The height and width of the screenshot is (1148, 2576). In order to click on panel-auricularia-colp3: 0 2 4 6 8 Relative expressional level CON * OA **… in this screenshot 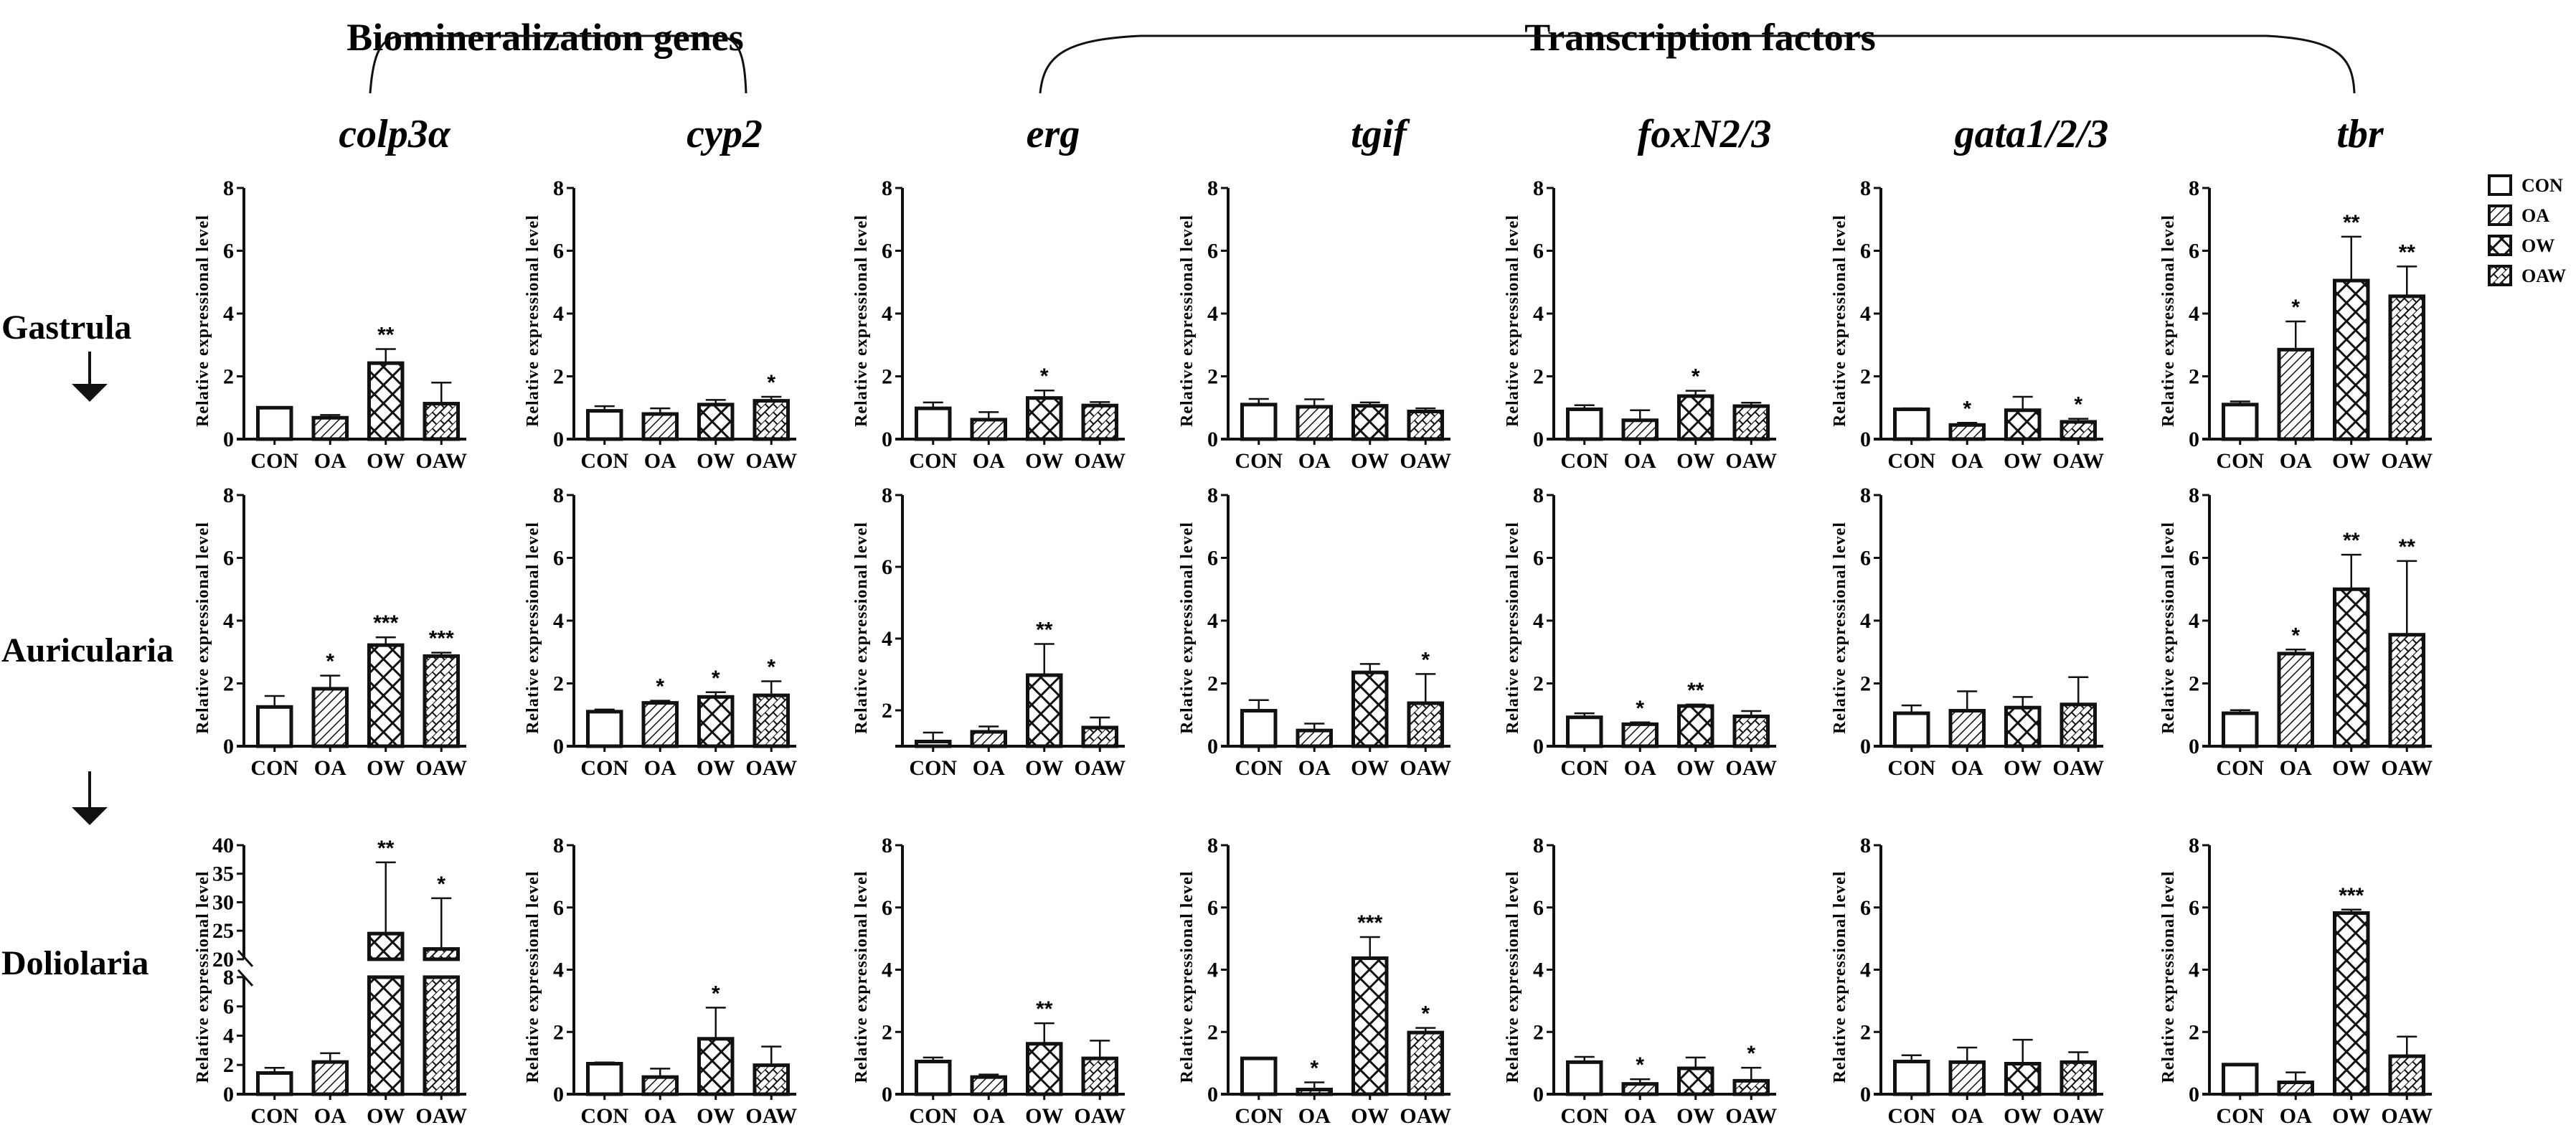, I will do `click(330, 632)`.